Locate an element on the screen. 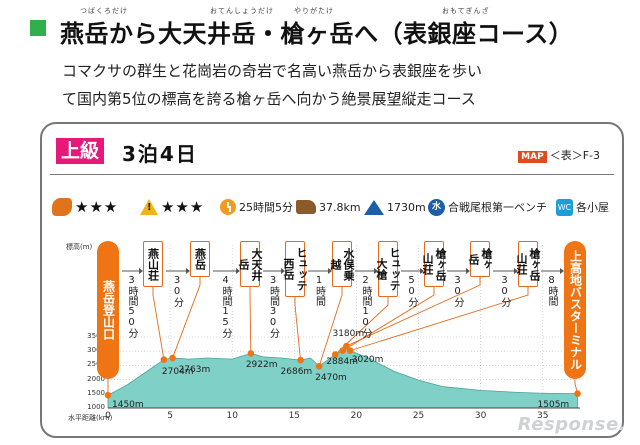 Image resolution: width=640 pixels, height=445 pixels. boot-icon is located at coordinates (306, 207).